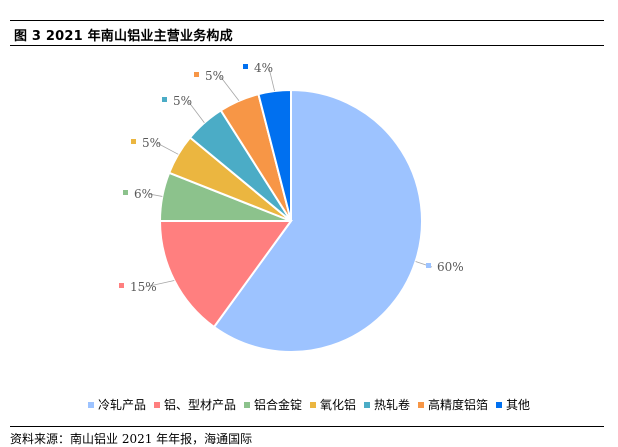 This screenshot has height=447, width=618. What do you see at coordinates (182, 101) in the screenshot?
I see `data-label-4: 5%` at bounding box center [182, 101].